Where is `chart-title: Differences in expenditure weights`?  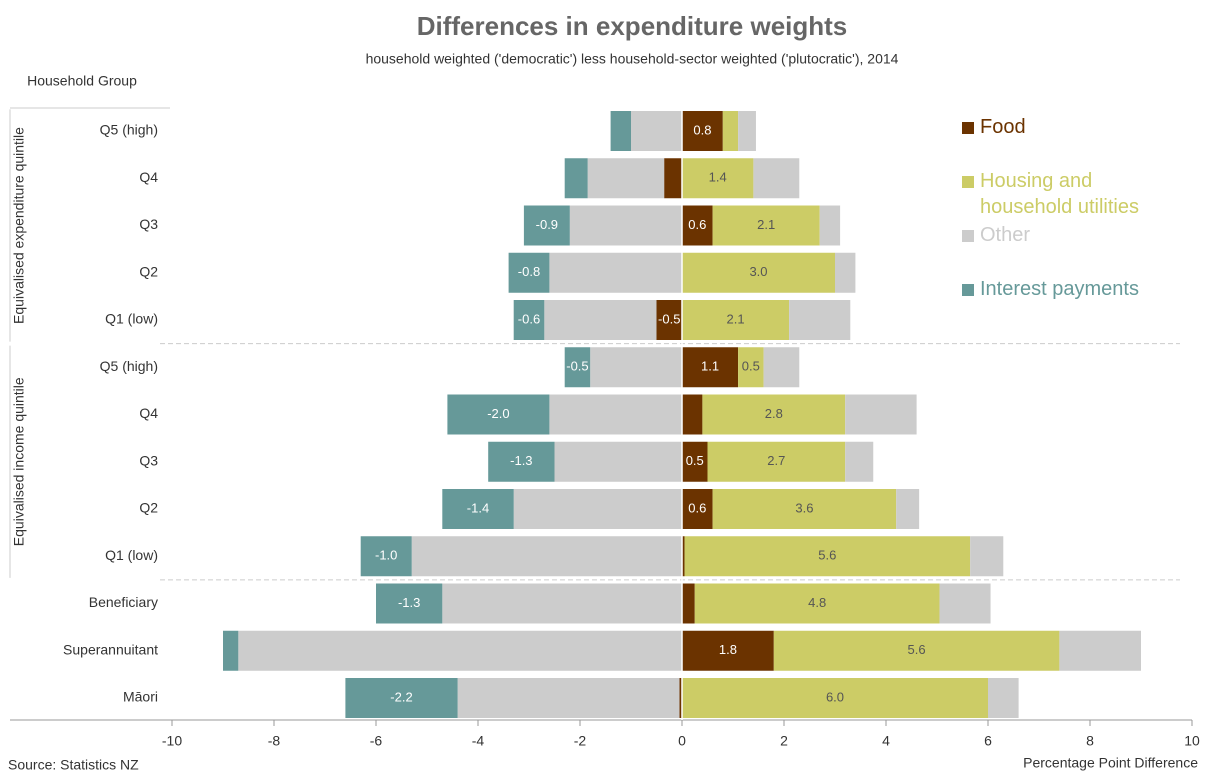 chart-title: Differences in expenditure weights is located at coordinates (632, 26).